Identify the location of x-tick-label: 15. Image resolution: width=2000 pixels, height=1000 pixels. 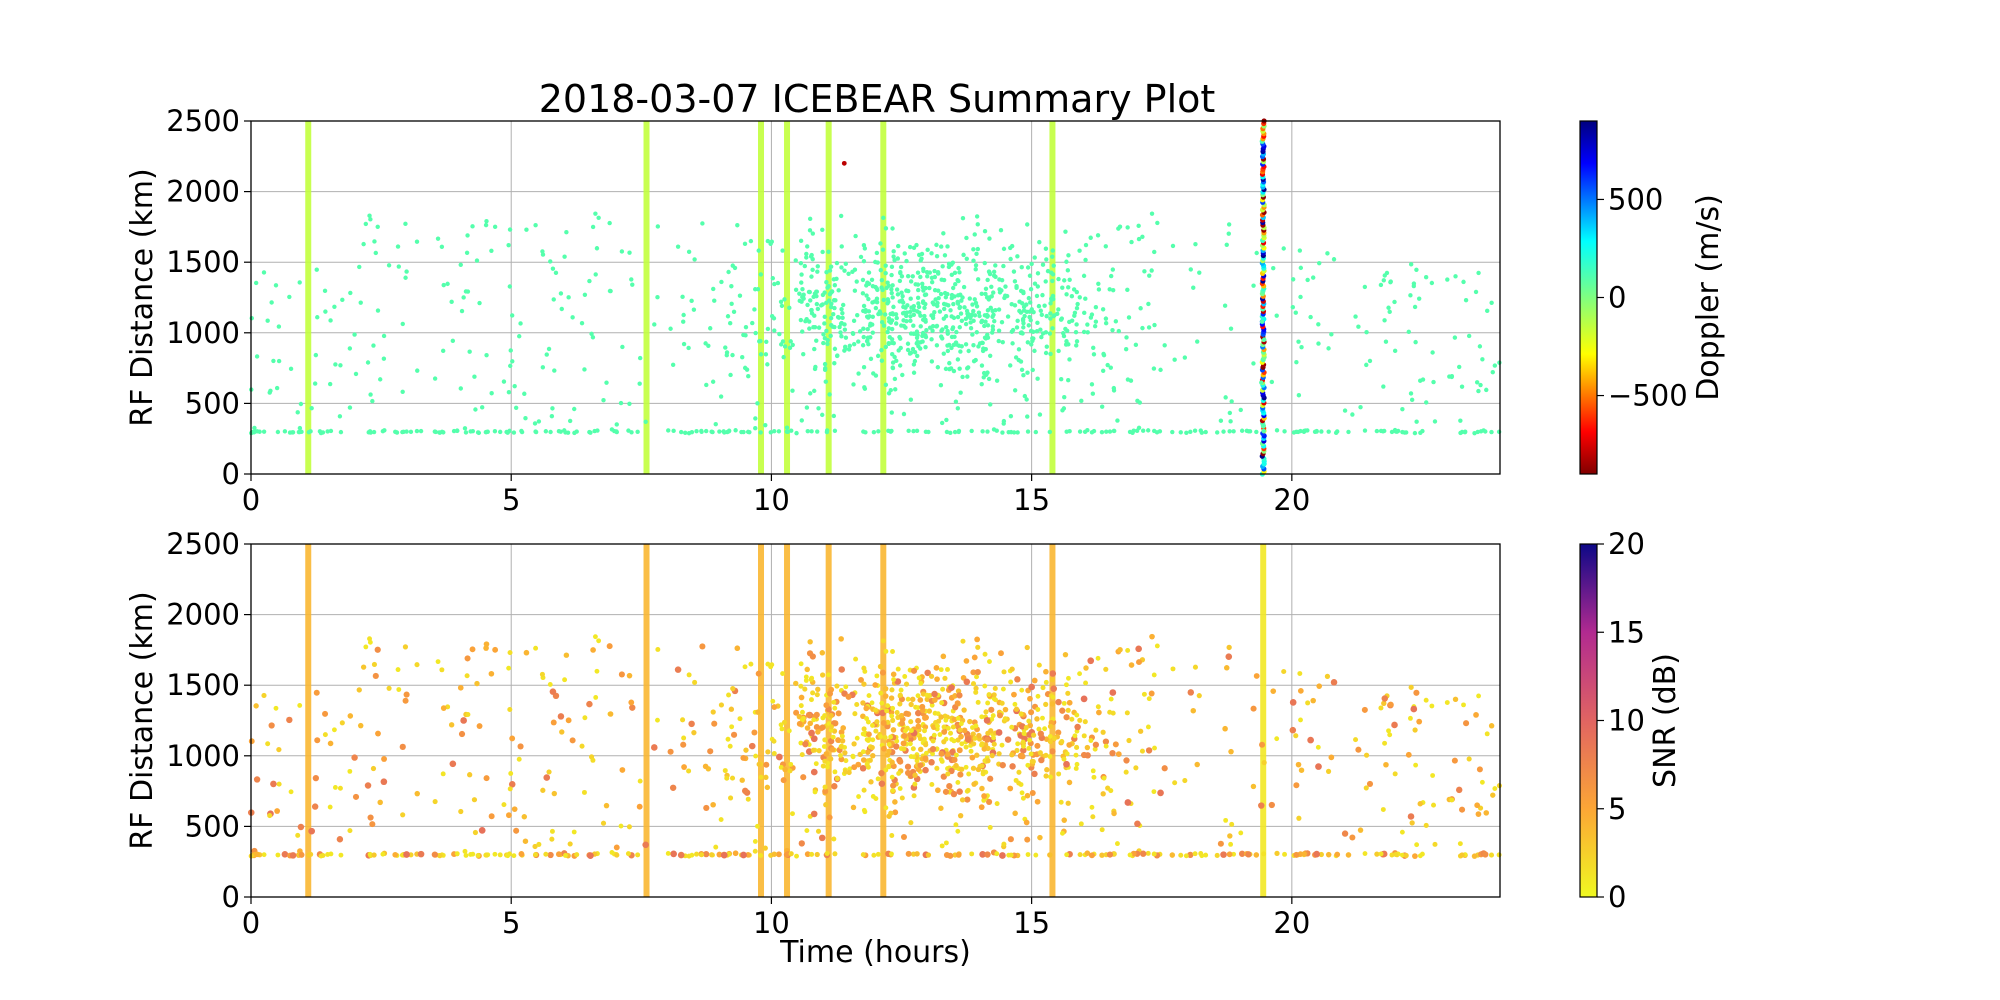
(1031, 923).